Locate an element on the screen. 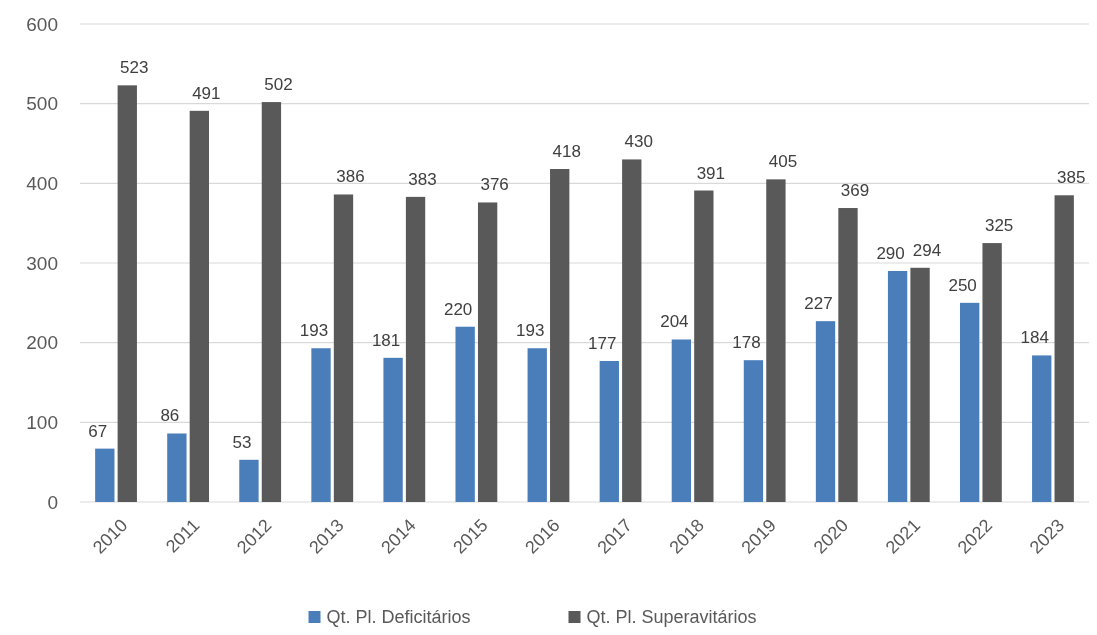  data-label: 391 is located at coordinates (711, 173).